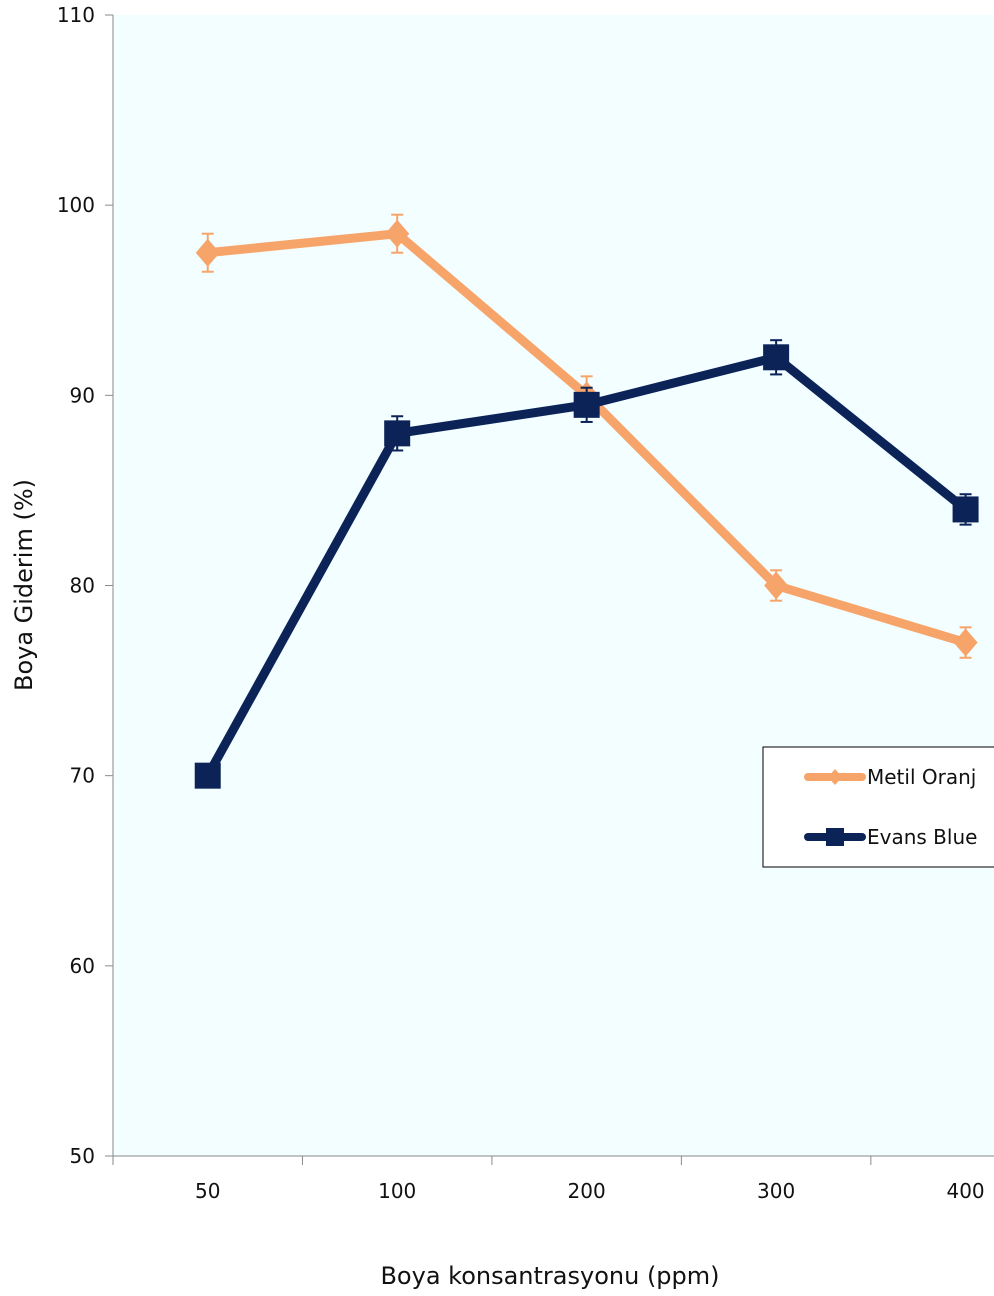 This screenshot has width=994, height=1296. Describe the element at coordinates (82, 395) in the screenshot. I see `y-tick-label: 90` at that location.